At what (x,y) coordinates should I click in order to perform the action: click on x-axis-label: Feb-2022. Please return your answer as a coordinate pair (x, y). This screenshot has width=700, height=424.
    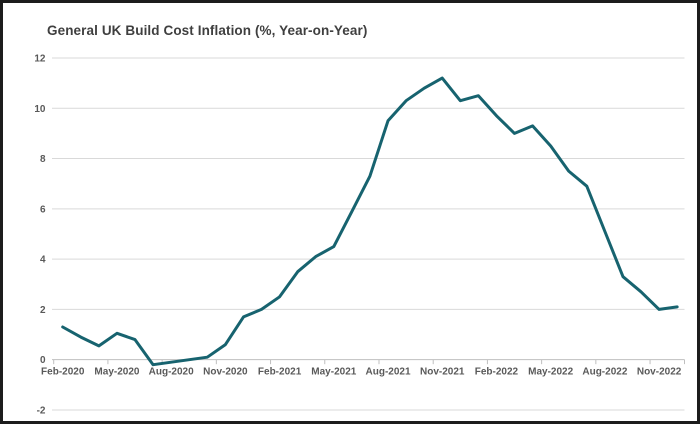
    Looking at the image, I should click on (497, 372).